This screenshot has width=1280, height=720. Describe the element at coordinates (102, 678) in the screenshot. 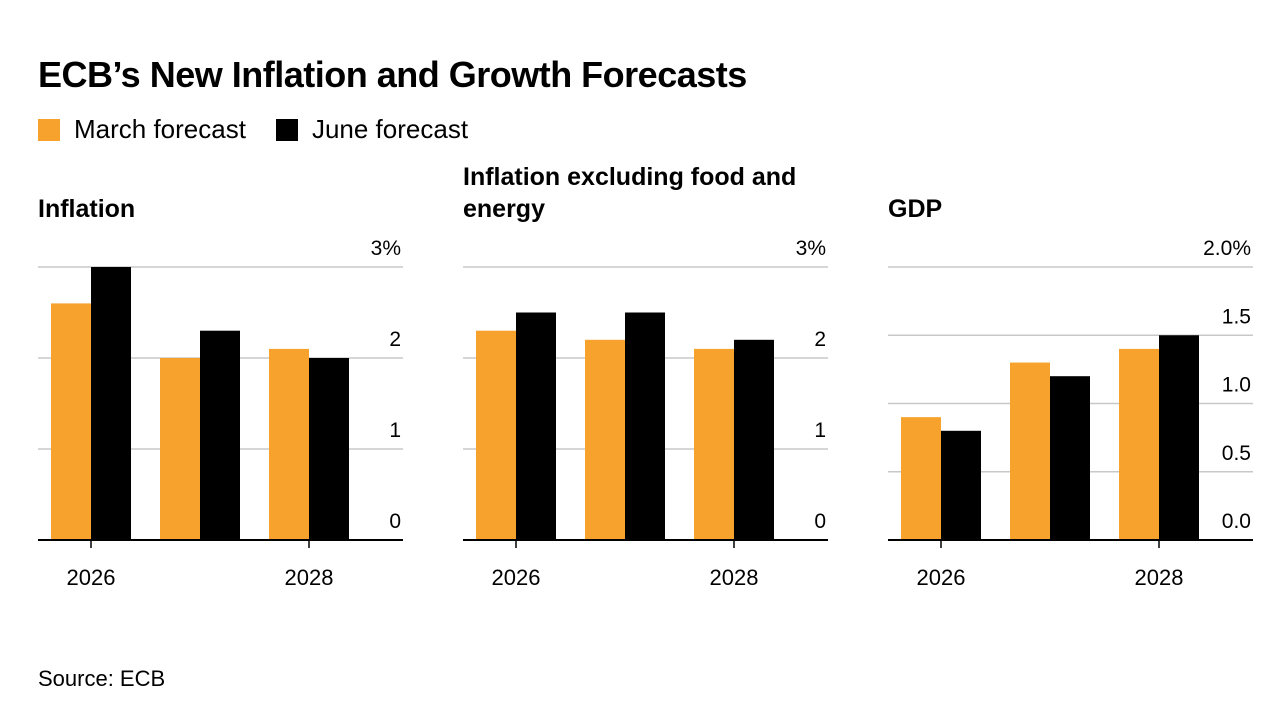

I see `source-note: Source: ECB` at that location.